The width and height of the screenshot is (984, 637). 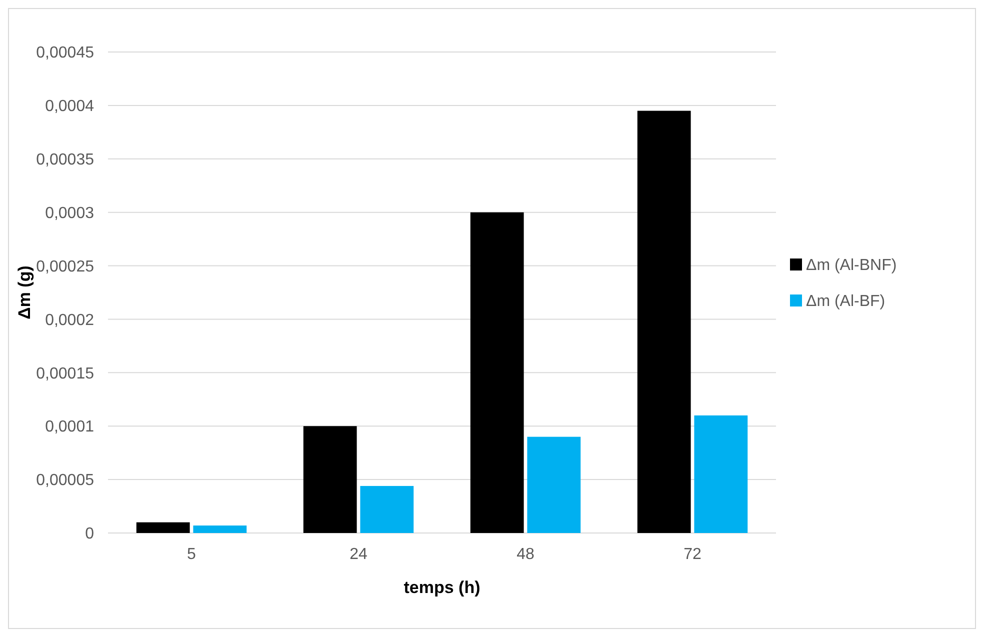 What do you see at coordinates (846, 301) in the screenshot?
I see `legend-label: Δm (Al-BF)` at bounding box center [846, 301].